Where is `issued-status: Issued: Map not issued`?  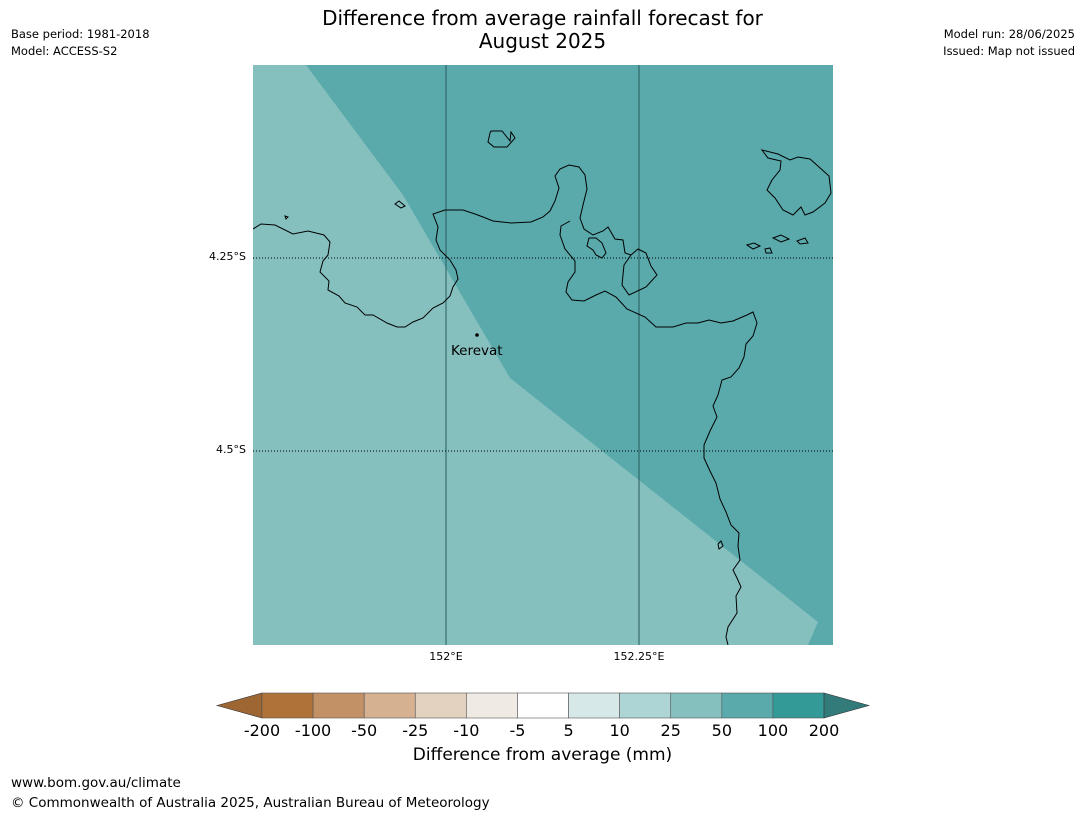
issued-status: Issued: Map not issued is located at coordinates (1009, 51).